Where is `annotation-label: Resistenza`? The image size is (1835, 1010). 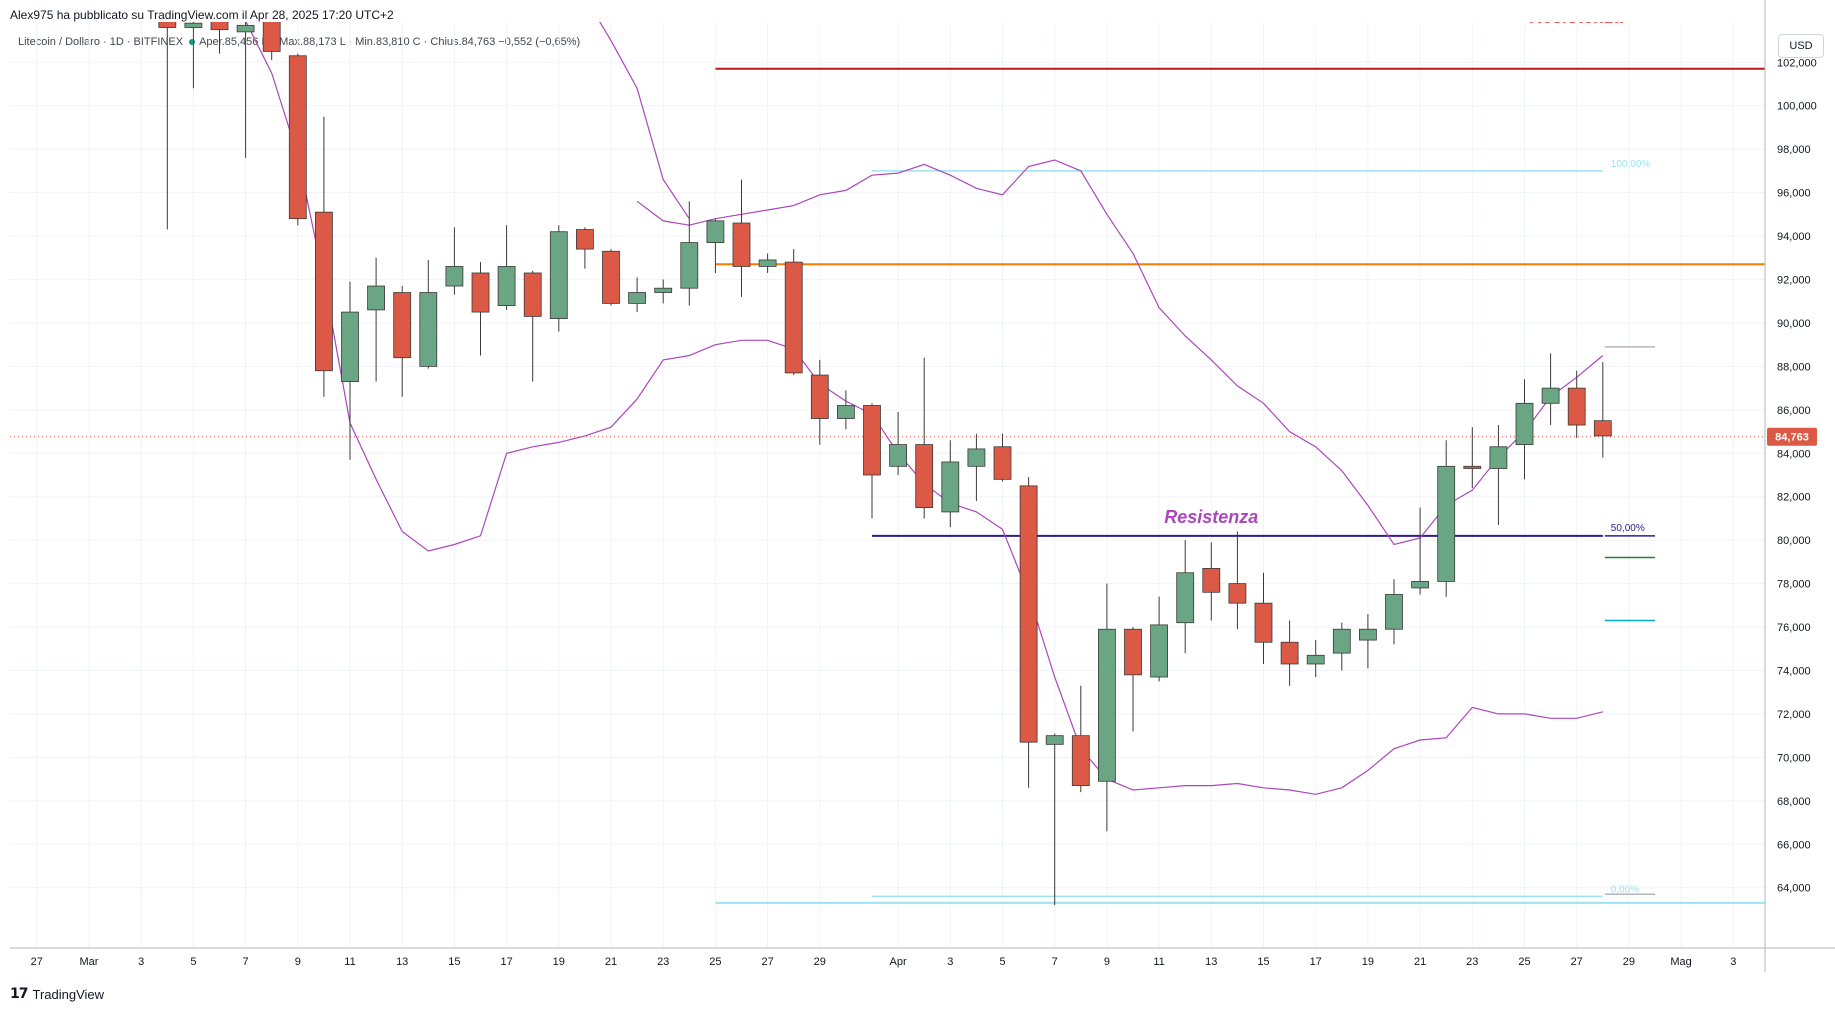
annotation-label: Resistenza is located at coordinates (1577, 17).